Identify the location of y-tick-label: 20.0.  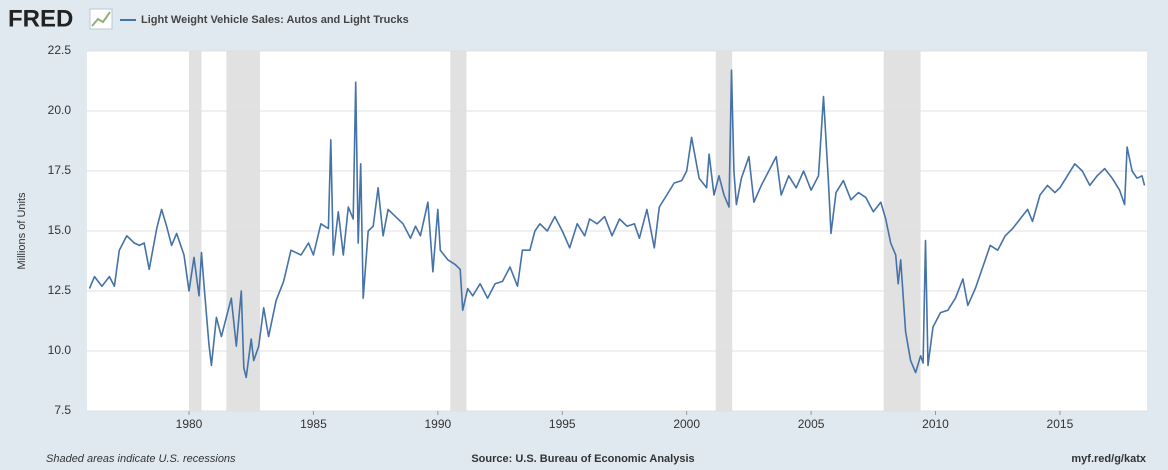
(60, 110).